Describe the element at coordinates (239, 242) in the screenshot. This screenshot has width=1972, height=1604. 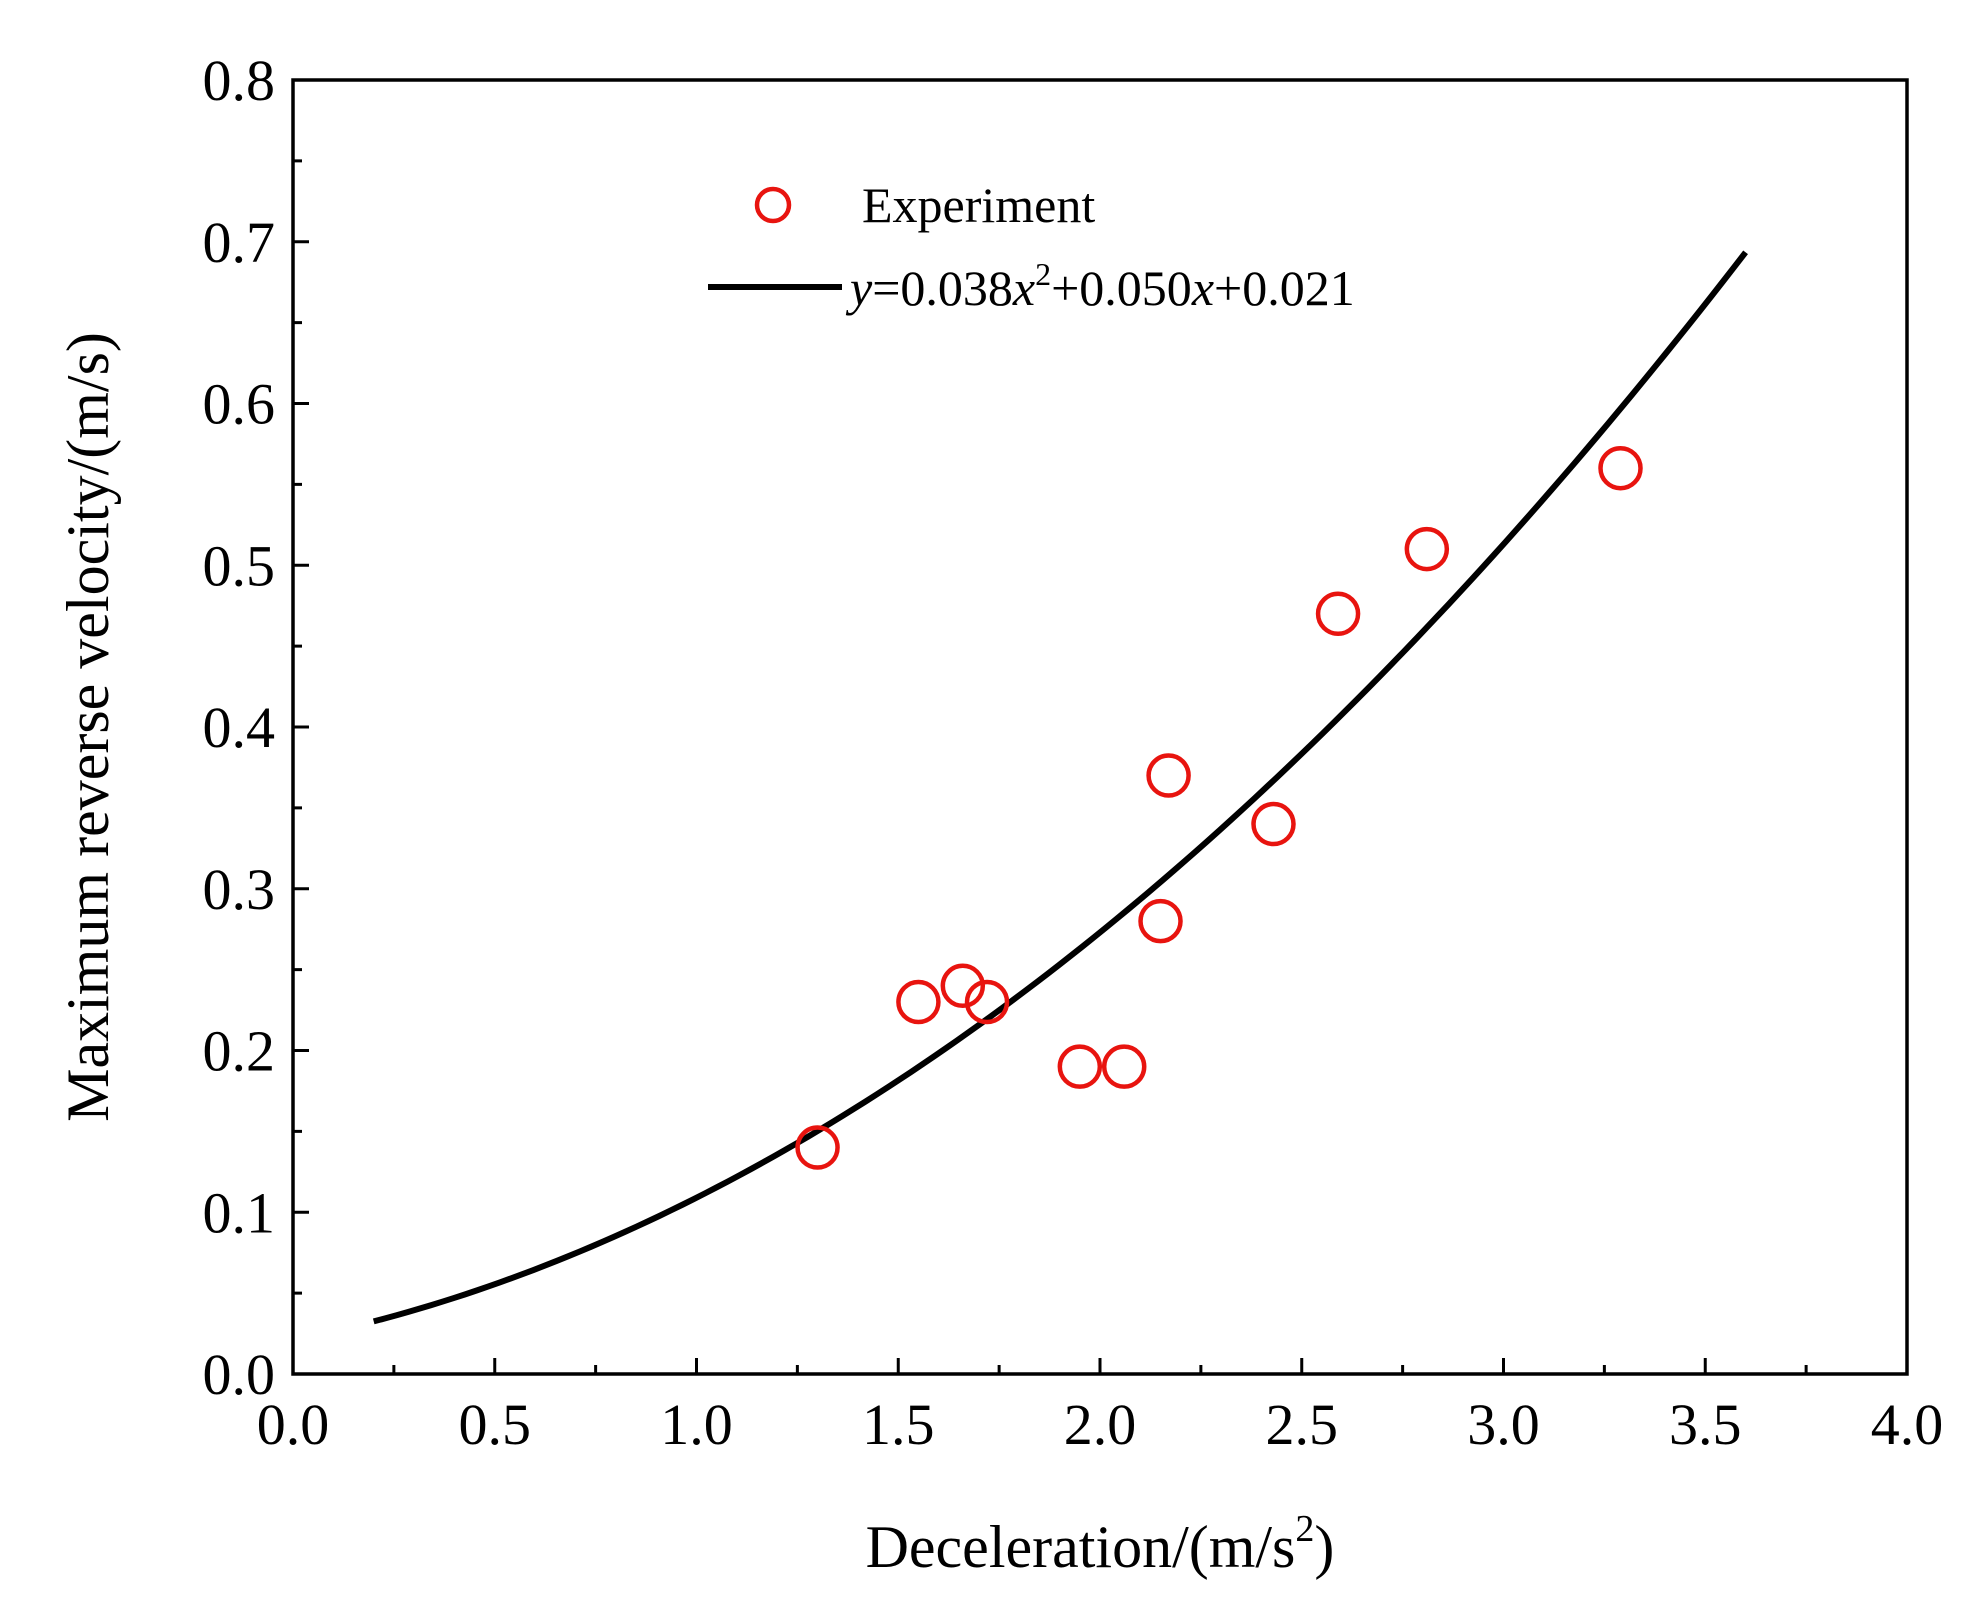
I see `y-tick-label: 0.7` at that location.